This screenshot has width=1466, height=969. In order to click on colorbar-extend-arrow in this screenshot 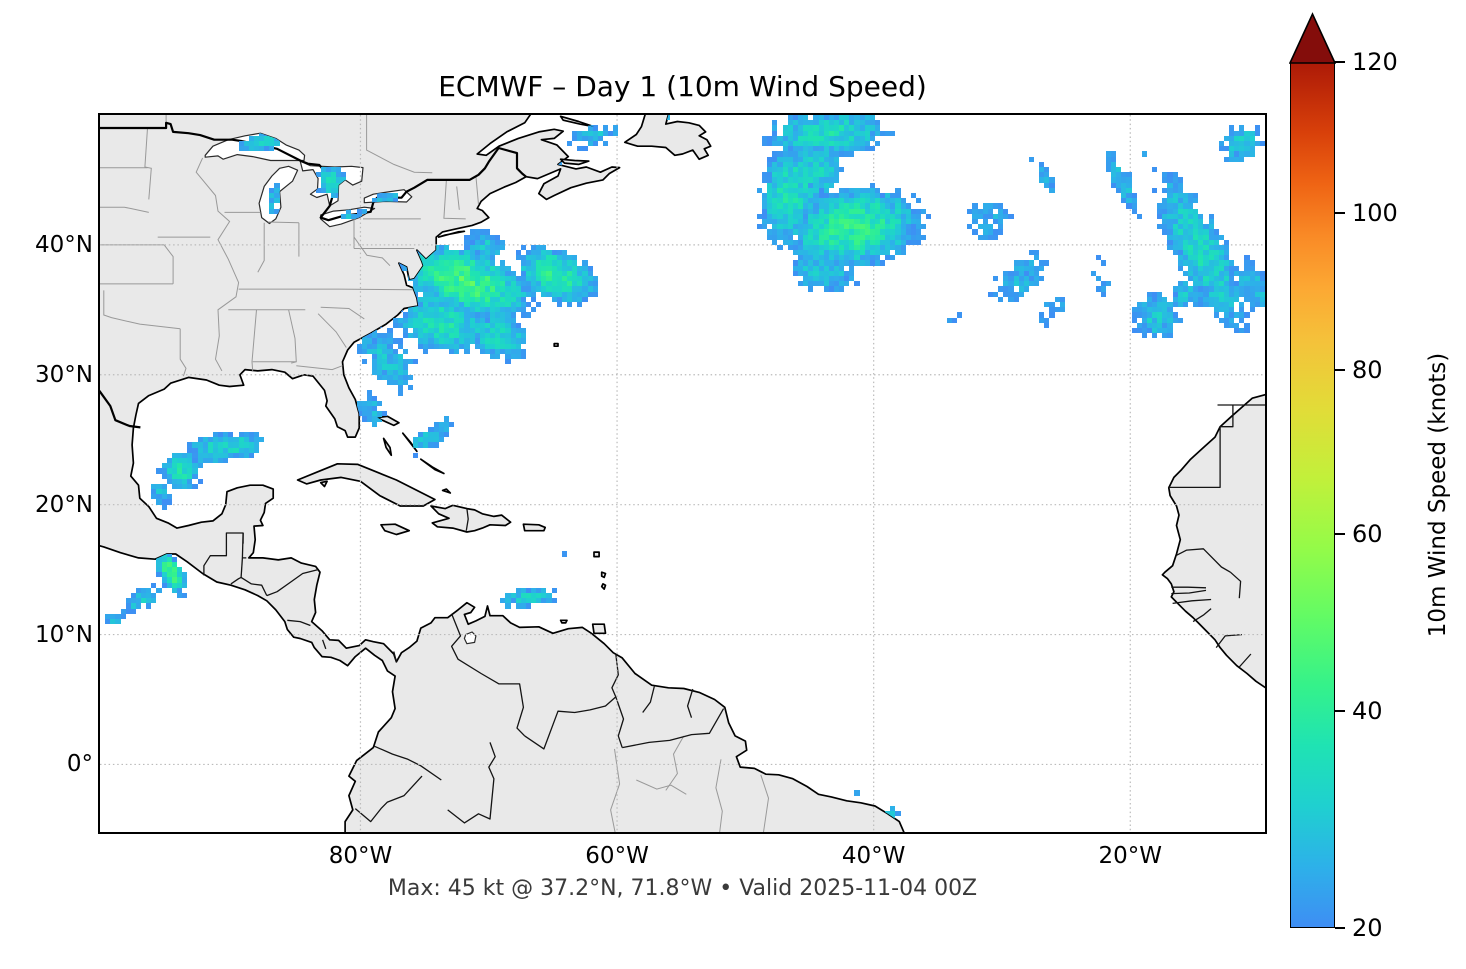, I will do `click(1312, 38)`.